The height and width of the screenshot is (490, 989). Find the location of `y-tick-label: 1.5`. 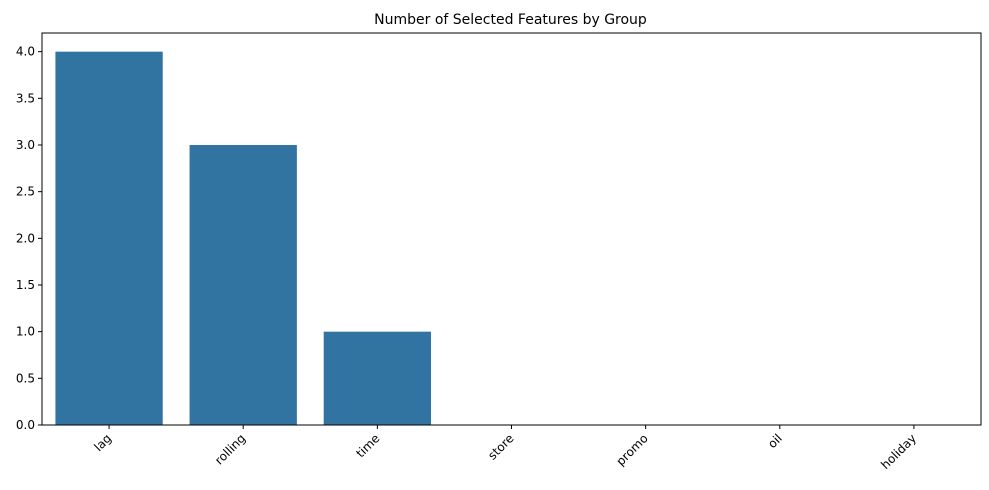

y-tick-label: 1.5 is located at coordinates (25, 285).